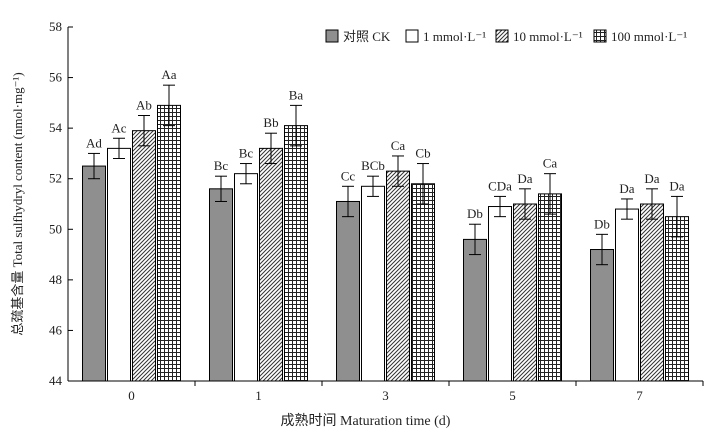 This screenshot has width=727, height=438. I want to click on legend-label: 10 mmol·L⁻¹, so click(548, 36).